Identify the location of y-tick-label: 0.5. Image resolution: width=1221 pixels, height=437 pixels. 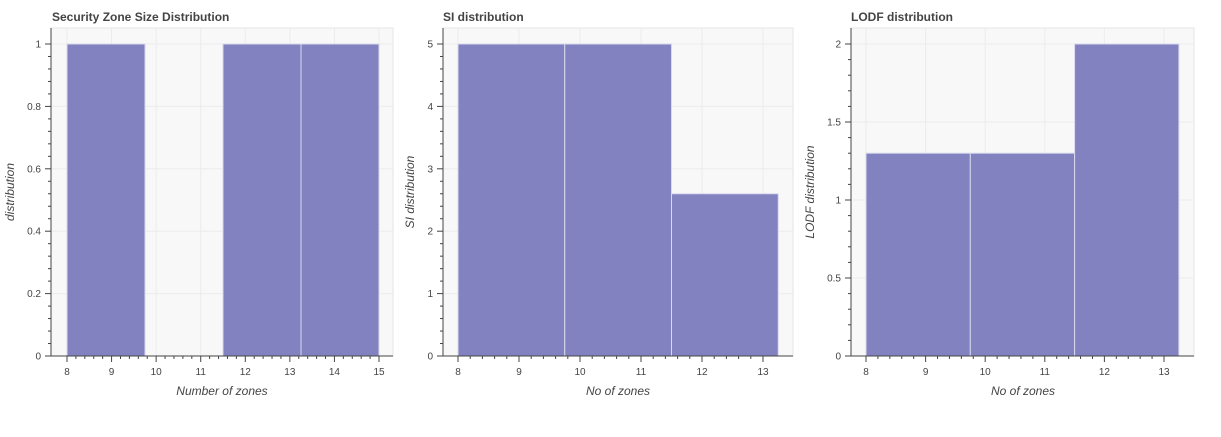
(834, 279).